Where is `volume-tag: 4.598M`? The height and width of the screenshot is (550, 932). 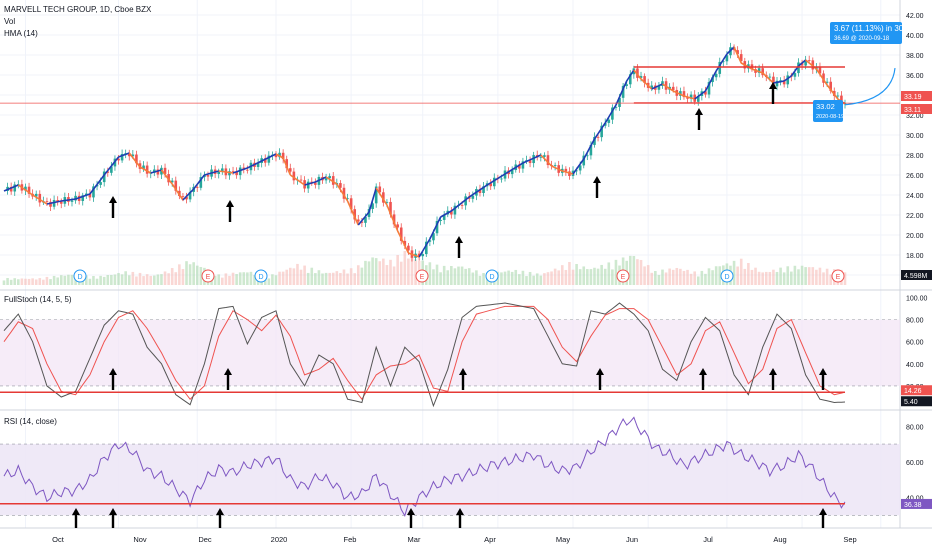 volume-tag: 4.598M is located at coordinates (916, 276).